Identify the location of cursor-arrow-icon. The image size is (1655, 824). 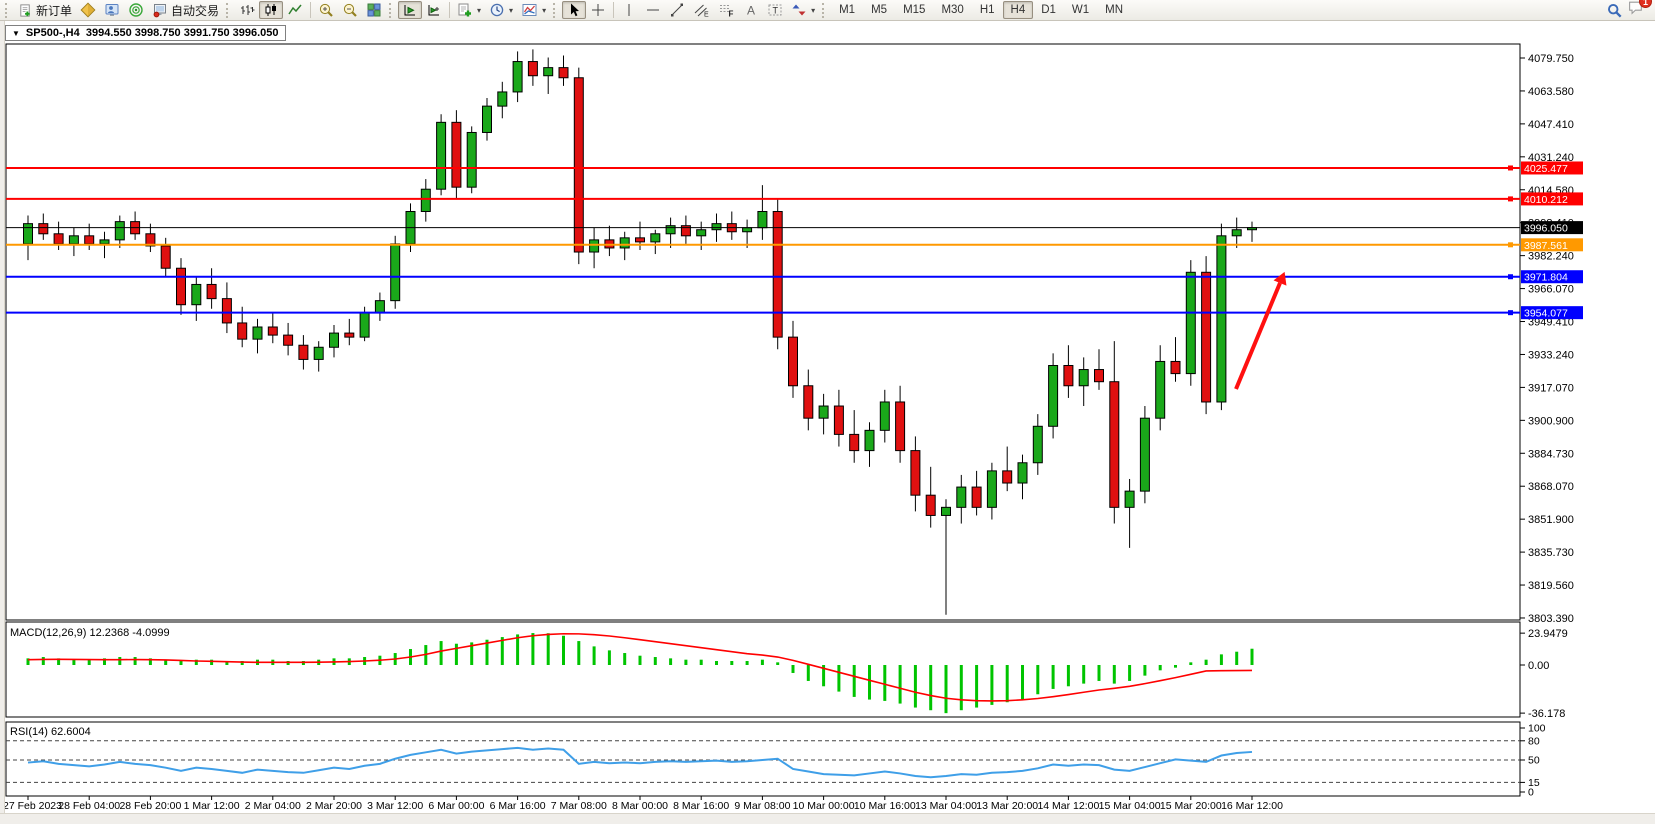
(575, 10).